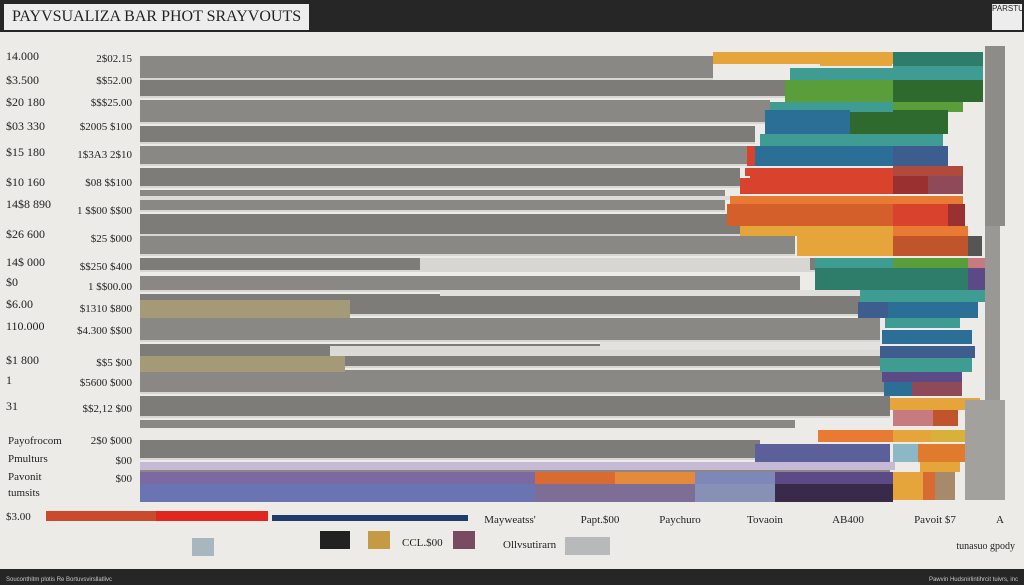 This screenshot has width=1024, height=585. Describe the element at coordinates (112, 239) in the screenshot. I see `value-label: $25 $000` at that location.